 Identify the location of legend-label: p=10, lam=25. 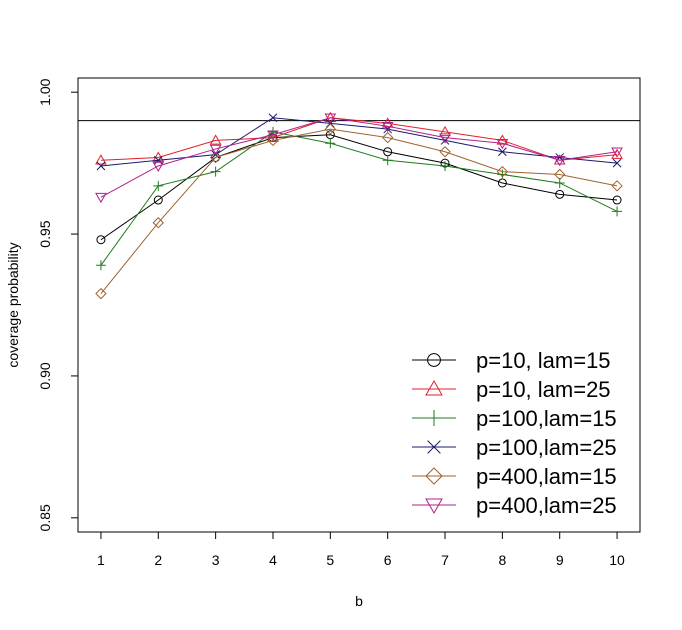
(543, 389).